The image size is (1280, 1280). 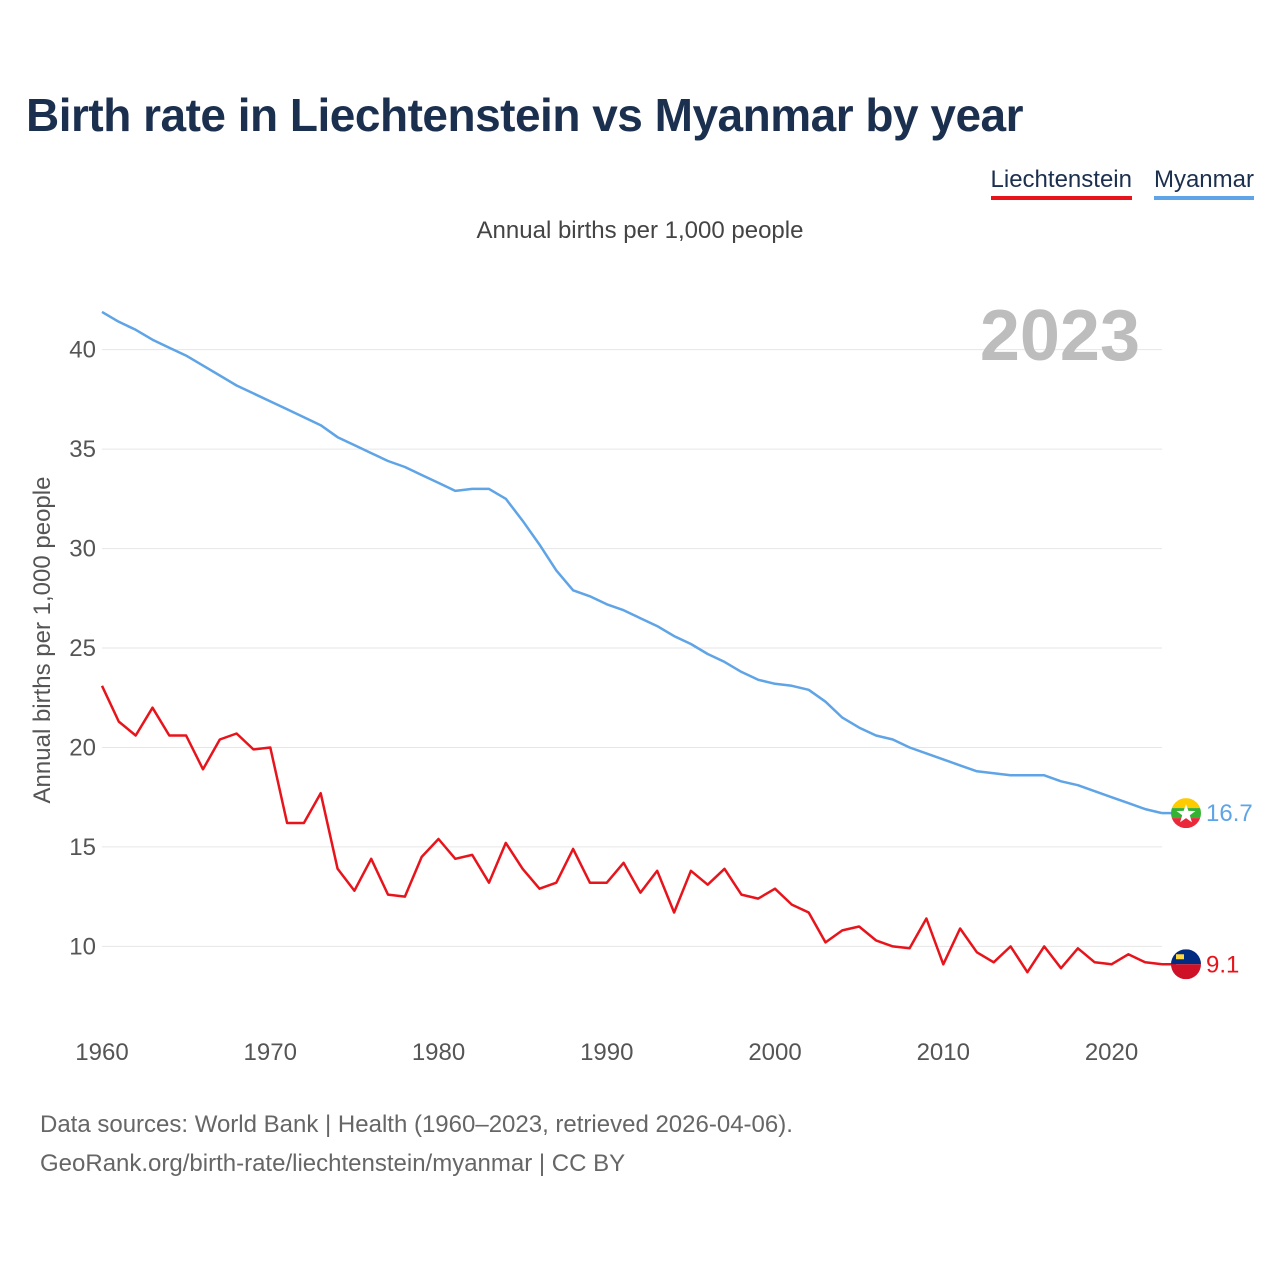 What do you see at coordinates (1060, 336) in the screenshot?
I see `year-badge: 2023` at bounding box center [1060, 336].